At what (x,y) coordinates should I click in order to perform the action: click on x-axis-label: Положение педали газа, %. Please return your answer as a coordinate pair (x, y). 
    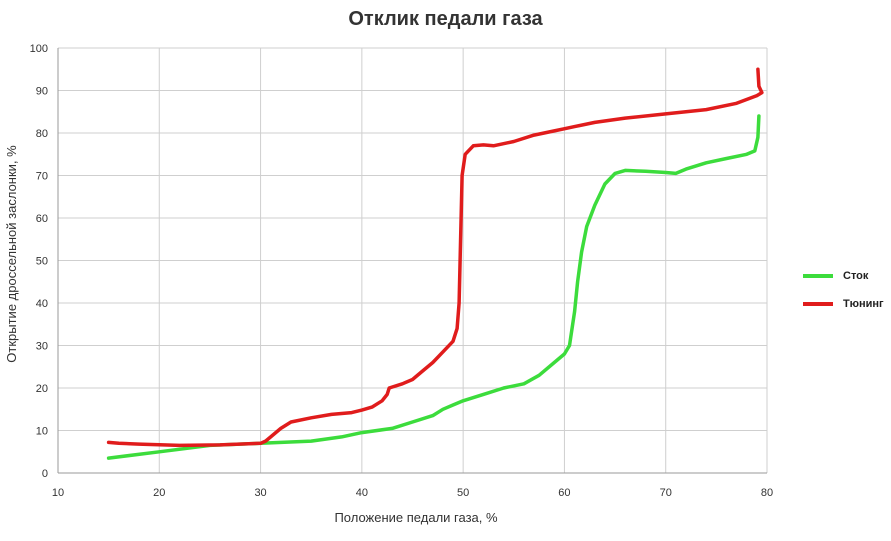
    Looking at the image, I should click on (416, 517).